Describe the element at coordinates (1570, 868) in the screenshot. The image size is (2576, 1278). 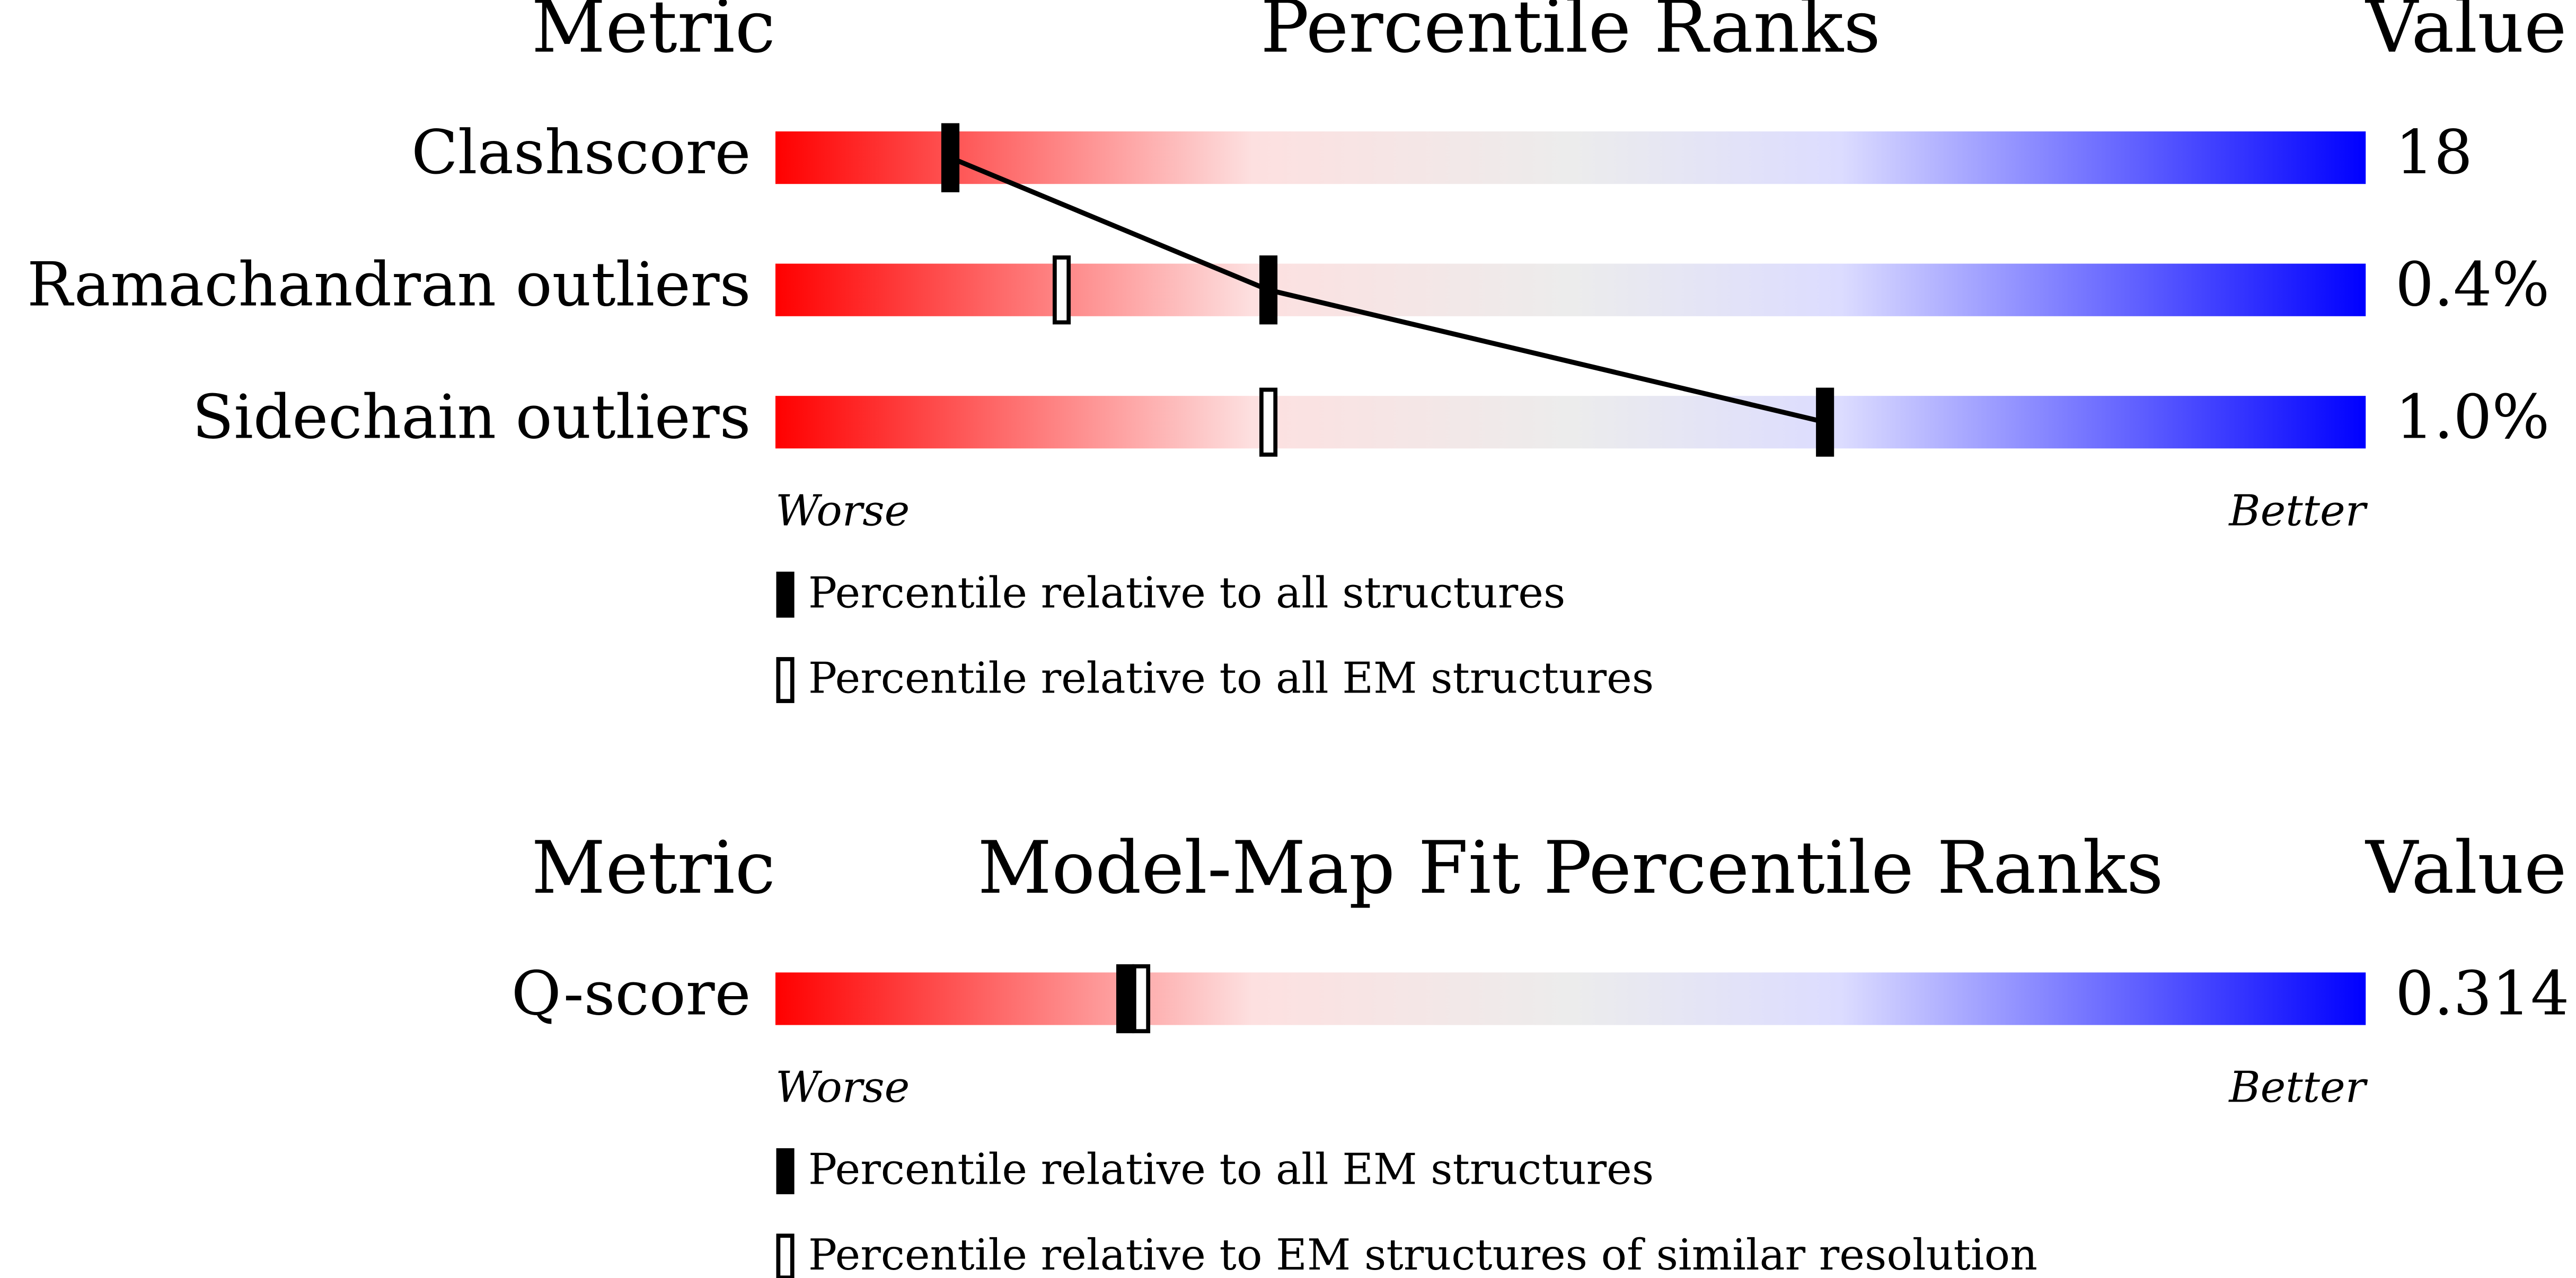
I see `header-title: Model-Map Fit Percentile Ranks` at that location.